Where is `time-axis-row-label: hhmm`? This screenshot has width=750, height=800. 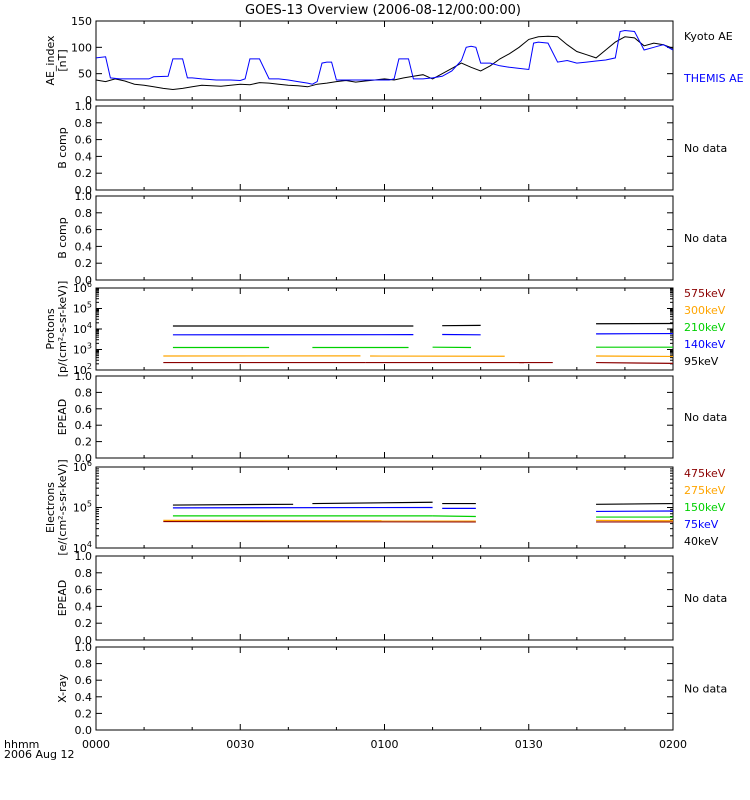 time-axis-row-label: hhmm is located at coordinates (21, 744).